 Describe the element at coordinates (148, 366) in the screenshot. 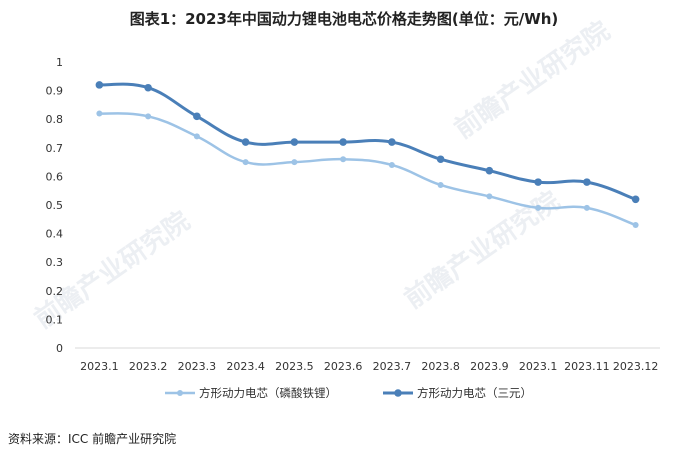

I see `x-tick-label: 2023.2` at that location.